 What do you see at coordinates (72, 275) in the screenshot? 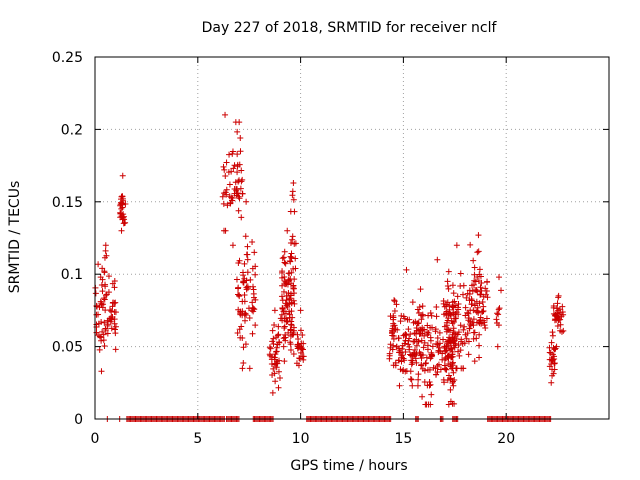
I see `y-tick-label: 0.1` at bounding box center [72, 275].